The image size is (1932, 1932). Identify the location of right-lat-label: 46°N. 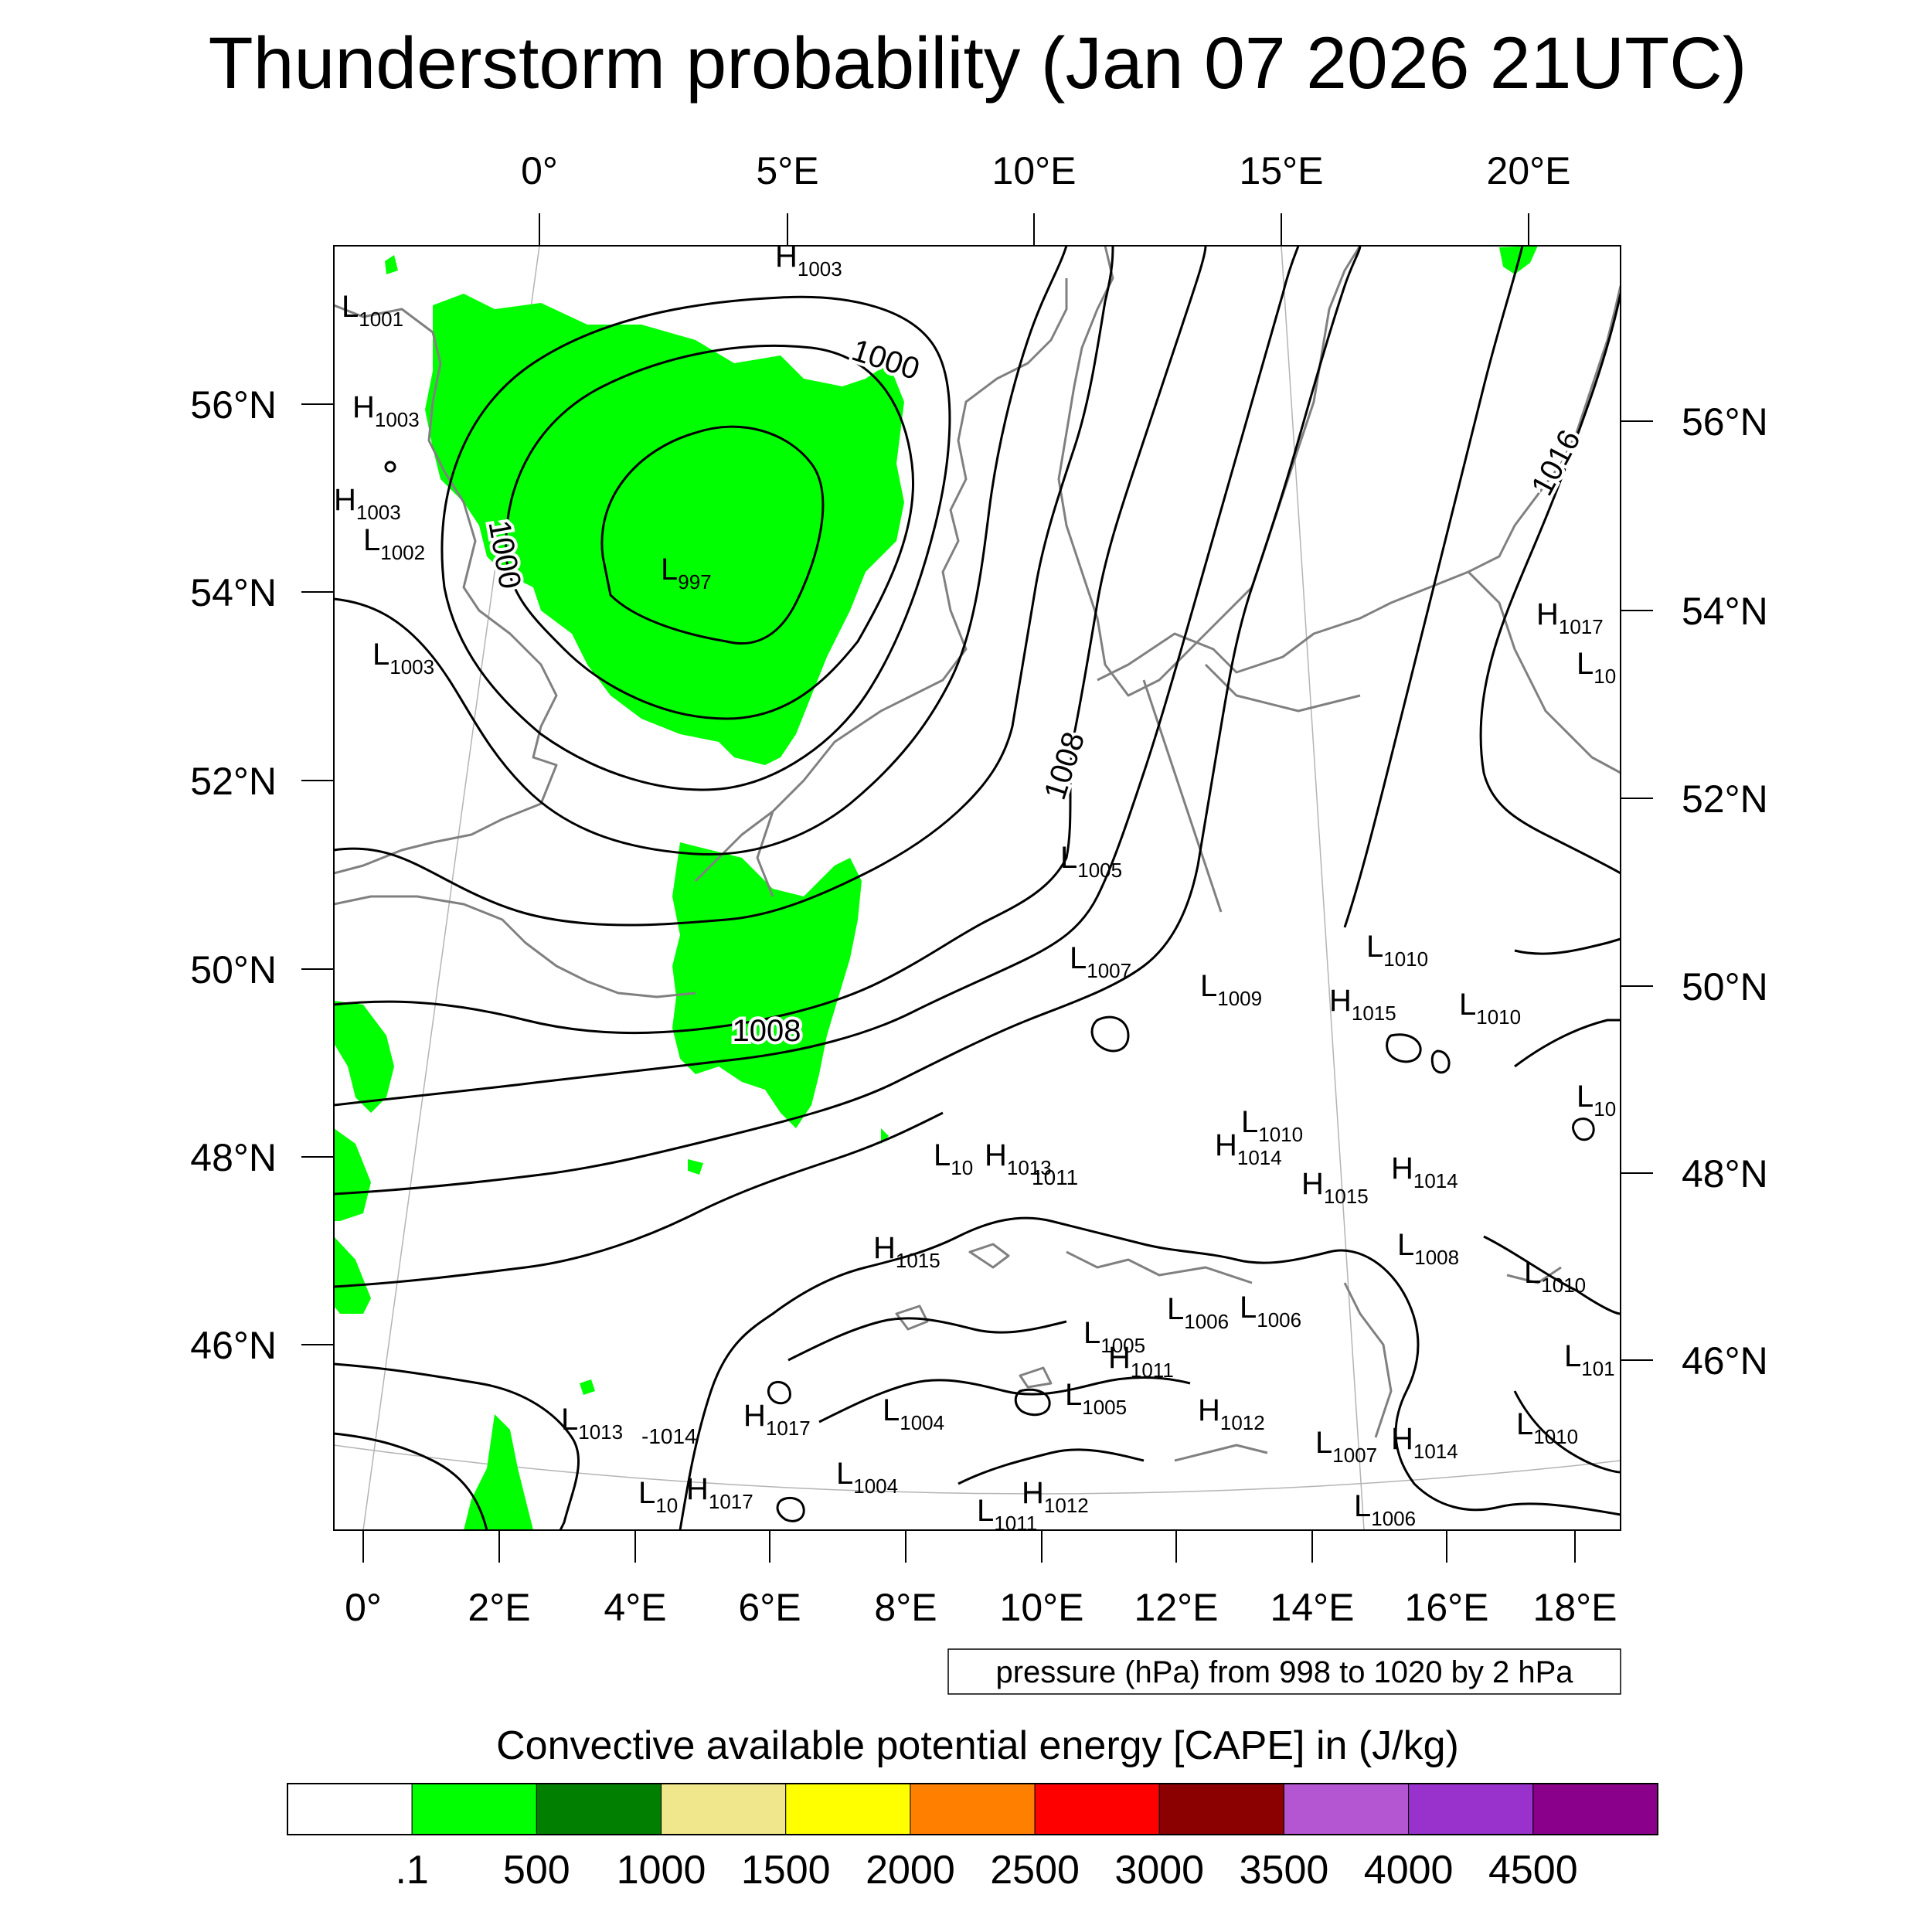
(1725, 1361).